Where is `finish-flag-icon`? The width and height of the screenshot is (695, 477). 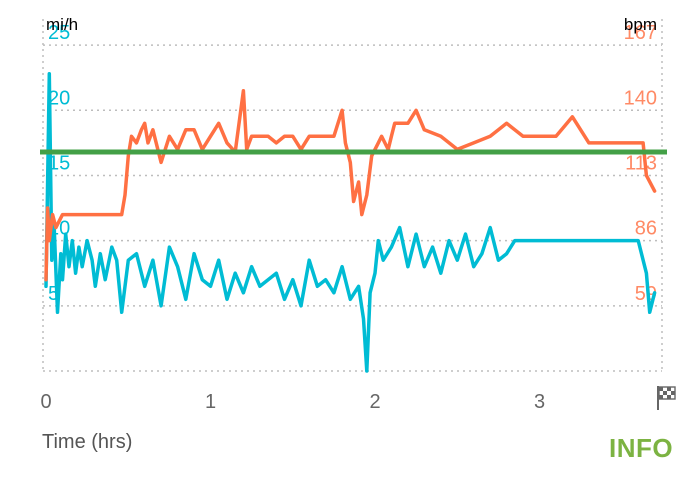
finish-flag-icon is located at coordinates (666, 398).